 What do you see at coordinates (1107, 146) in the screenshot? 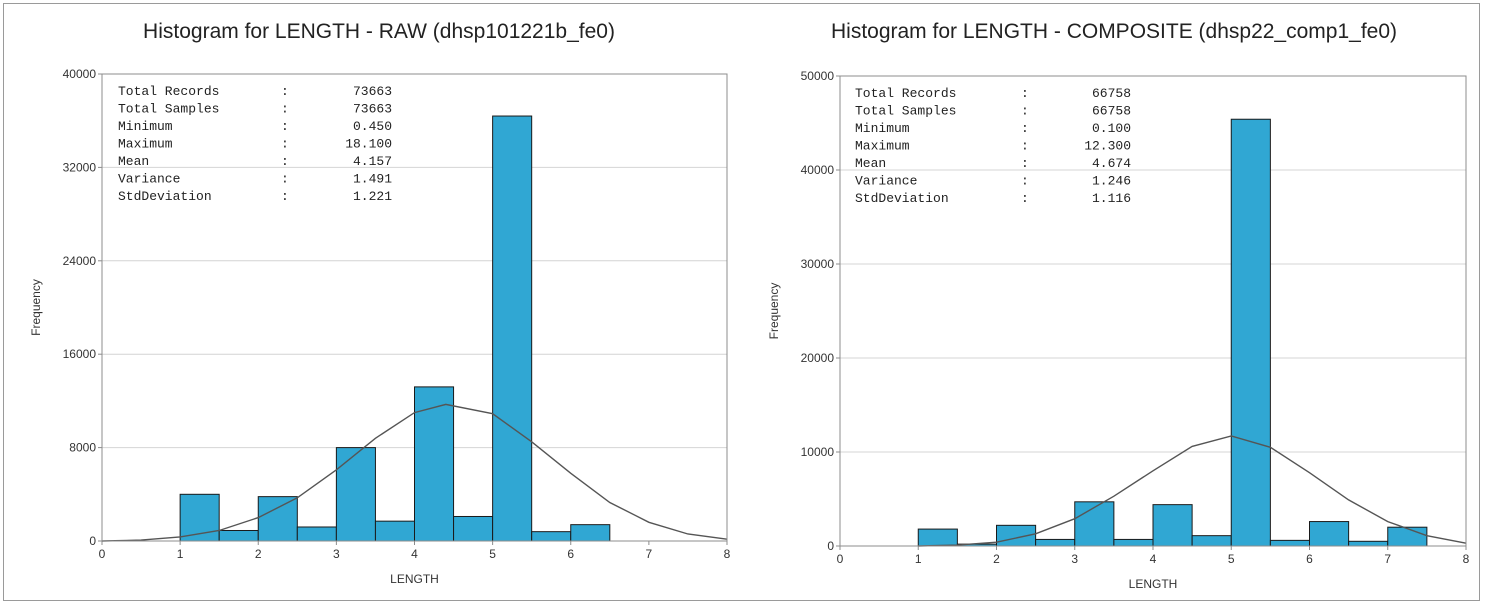
I see `stat-value: 12.300` at bounding box center [1107, 146].